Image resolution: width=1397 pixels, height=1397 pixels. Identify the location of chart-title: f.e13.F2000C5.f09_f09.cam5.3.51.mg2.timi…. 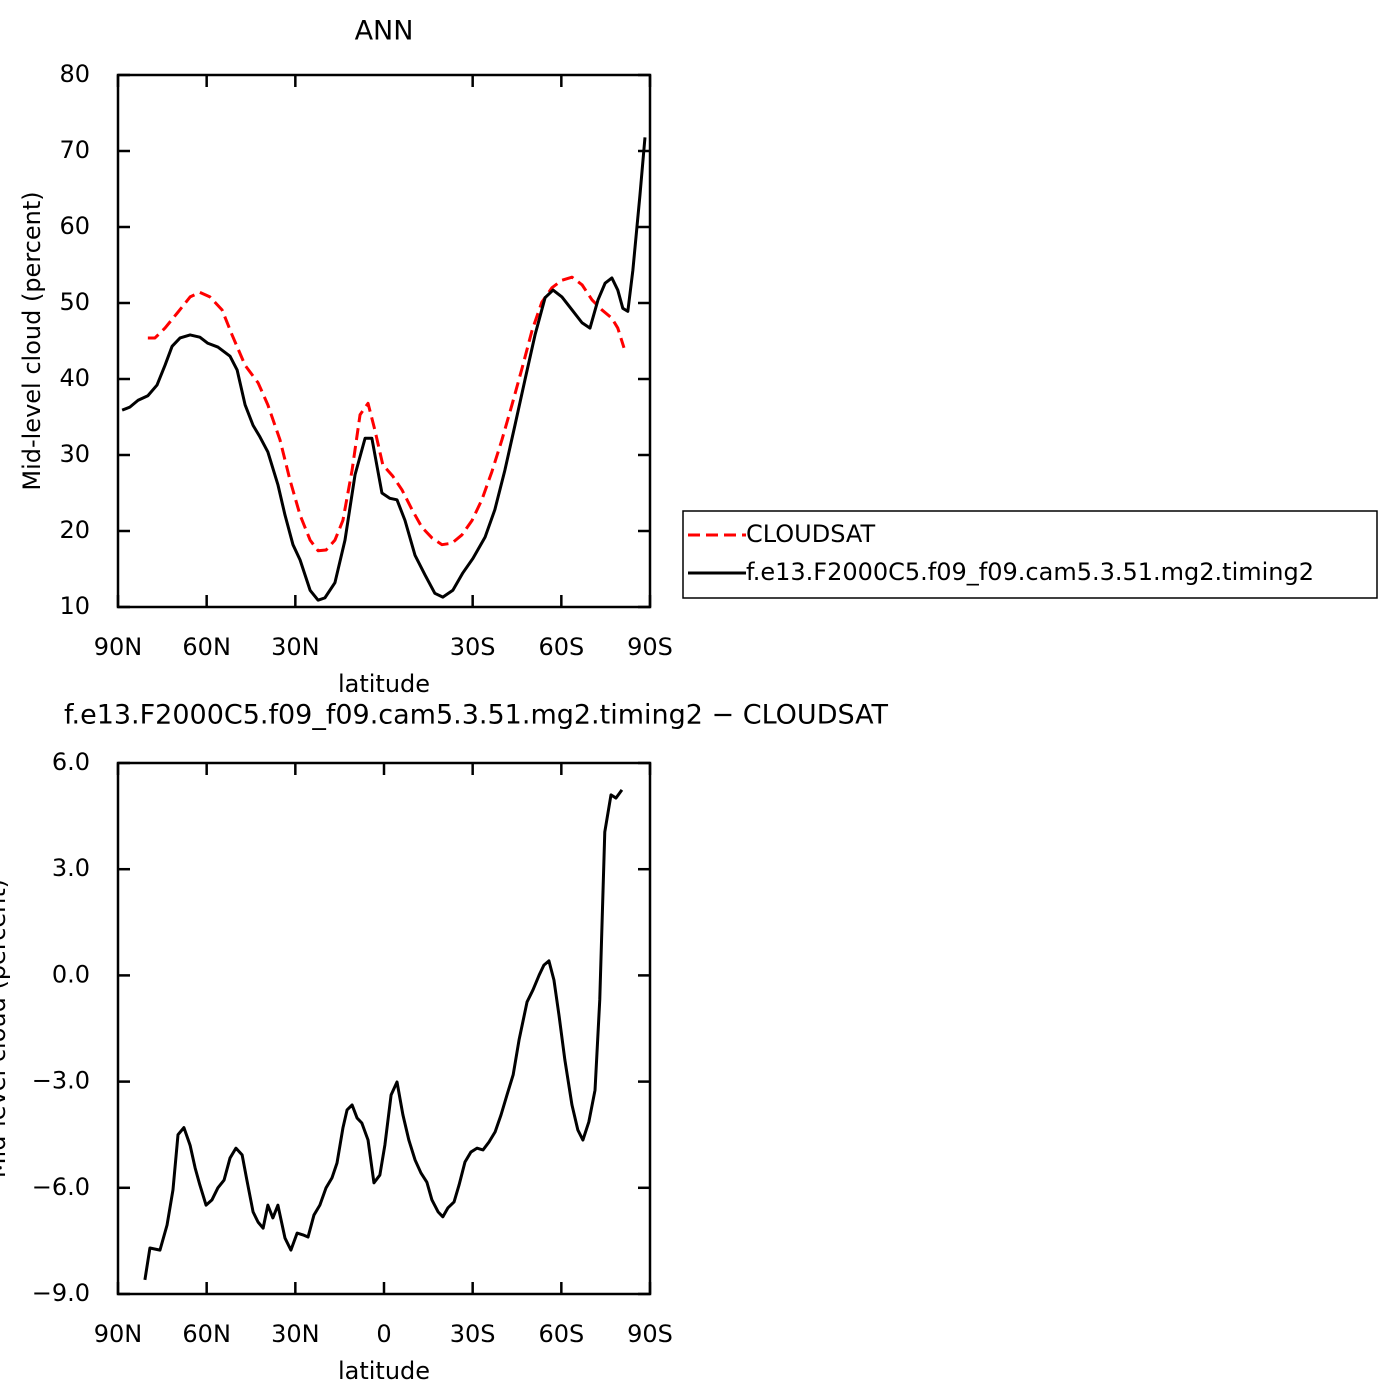
(476, 715).